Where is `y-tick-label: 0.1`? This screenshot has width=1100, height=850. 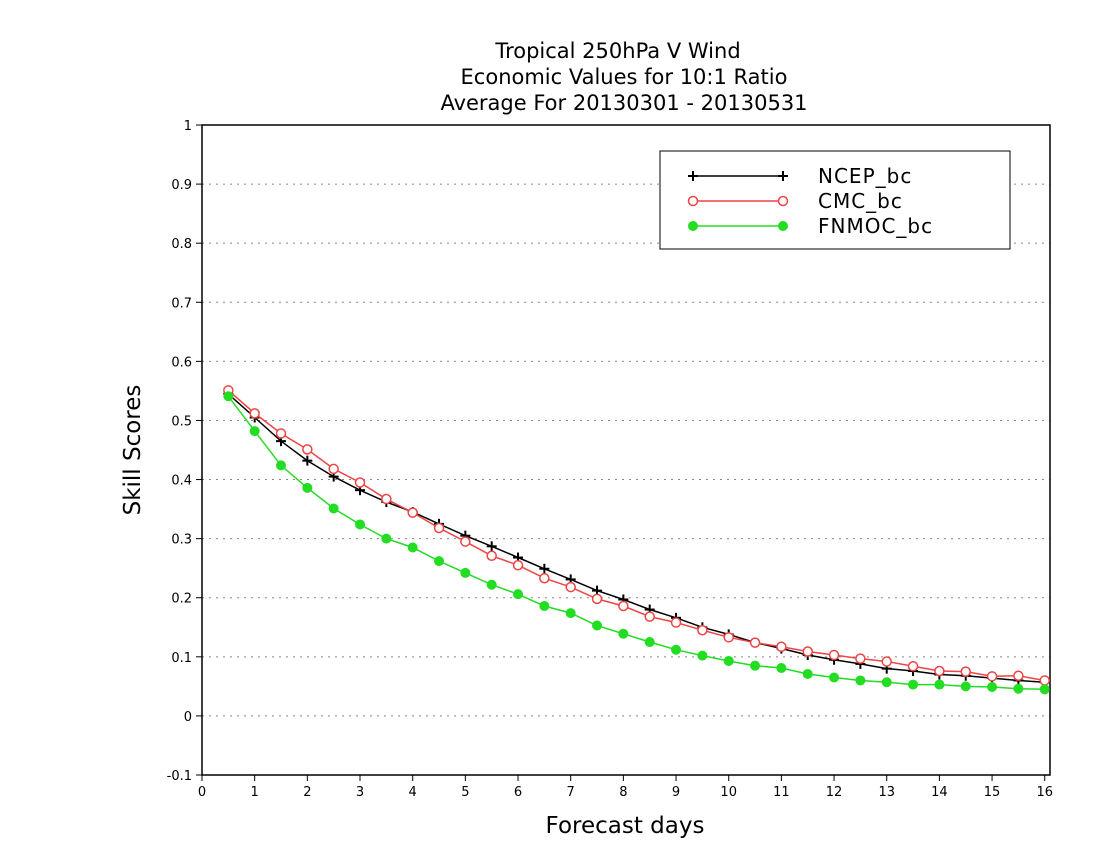
y-tick-label: 0.1 is located at coordinates (181, 658).